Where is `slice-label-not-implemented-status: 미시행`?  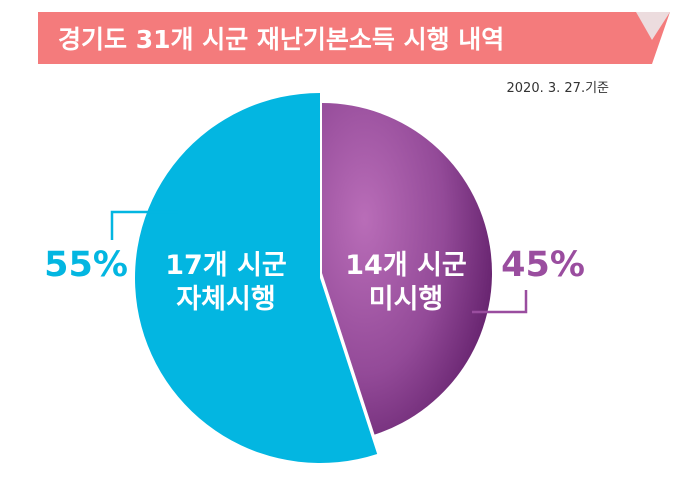 slice-label-not-implemented-status: 미시행 is located at coordinates (406, 299).